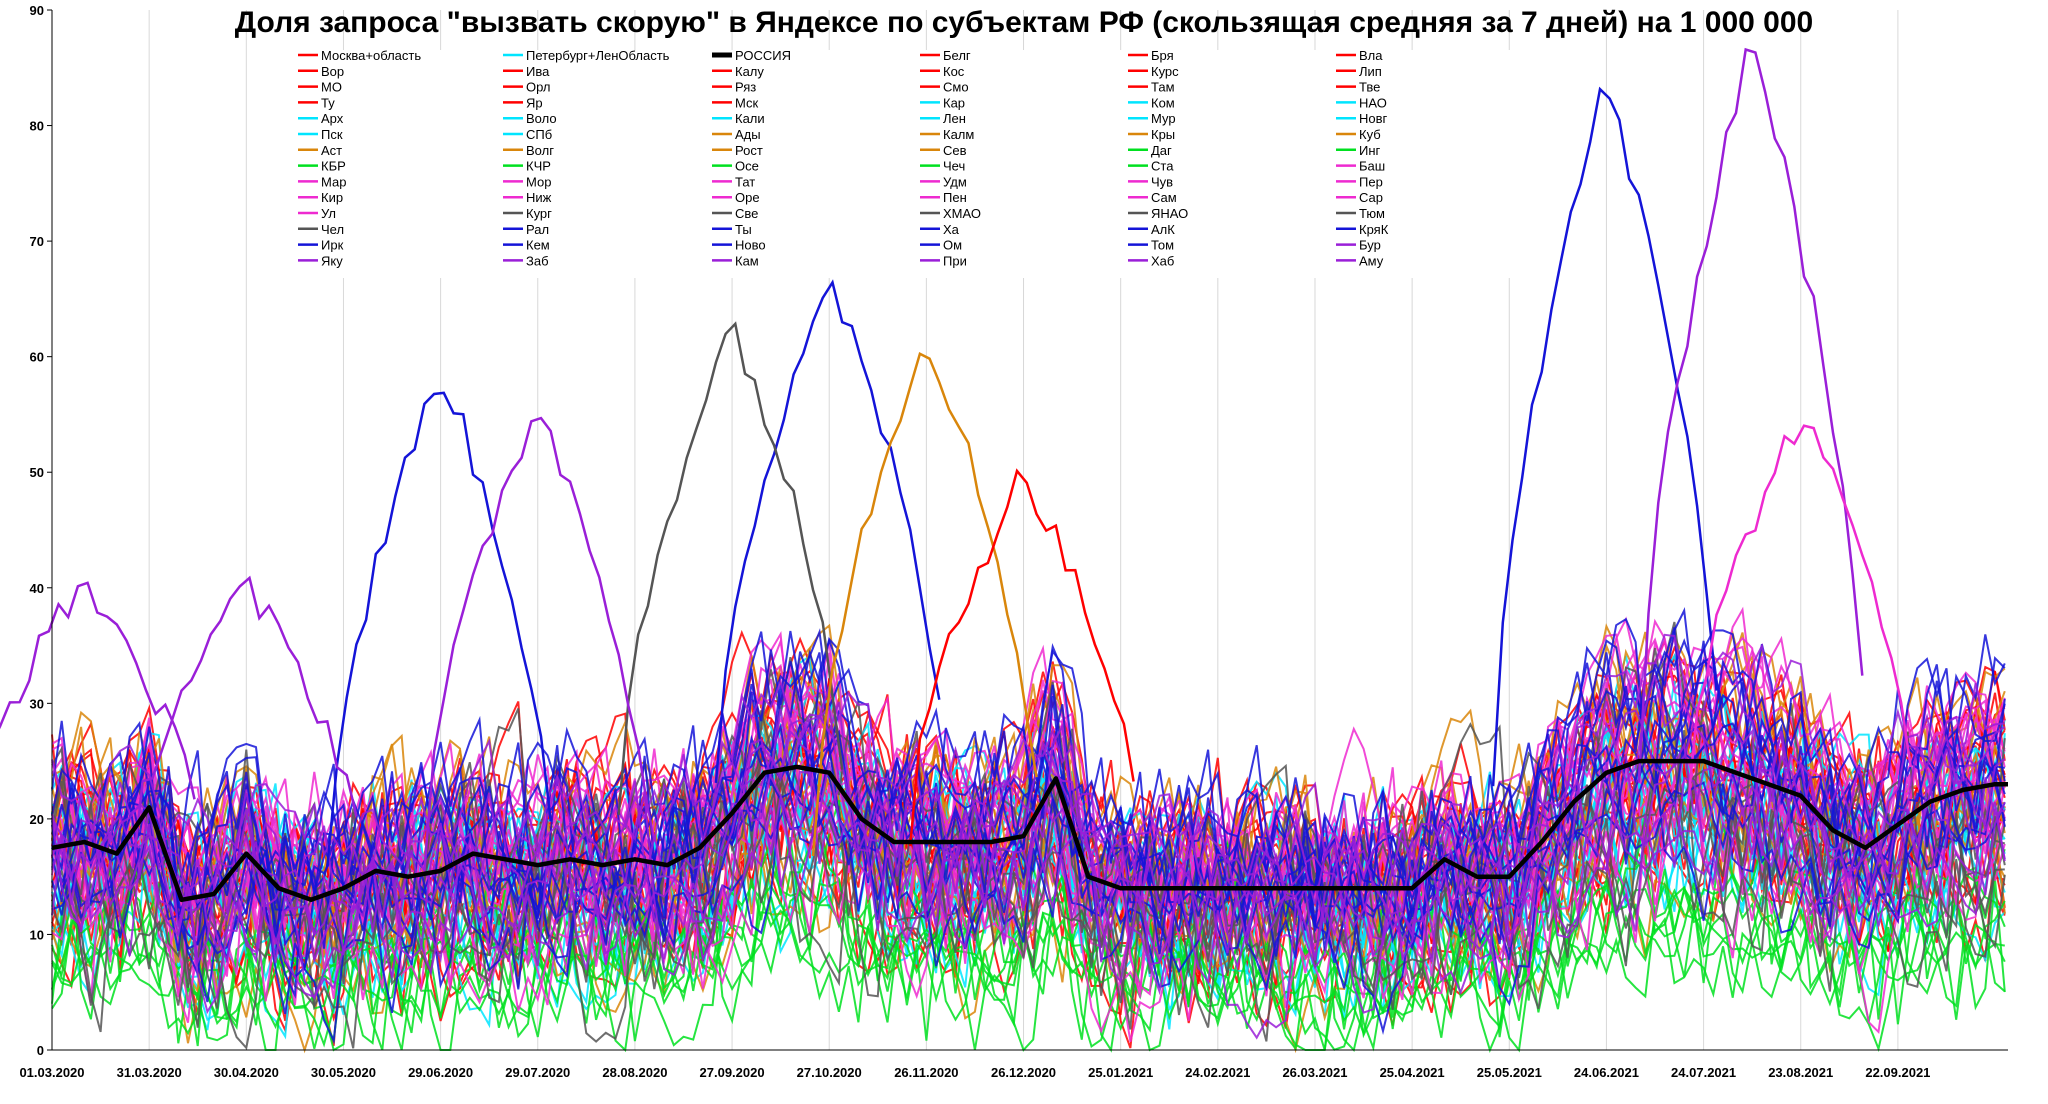 This screenshot has width=2048, height=1104. Describe the element at coordinates (530, 118) in the screenshot. I see `legend-item: Воло` at that location.